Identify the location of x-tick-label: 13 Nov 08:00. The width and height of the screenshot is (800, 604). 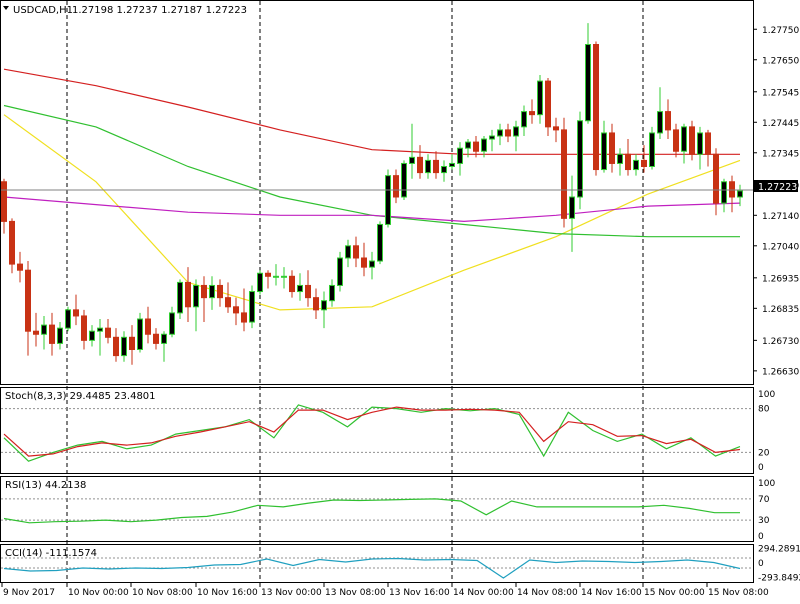
(355, 593).